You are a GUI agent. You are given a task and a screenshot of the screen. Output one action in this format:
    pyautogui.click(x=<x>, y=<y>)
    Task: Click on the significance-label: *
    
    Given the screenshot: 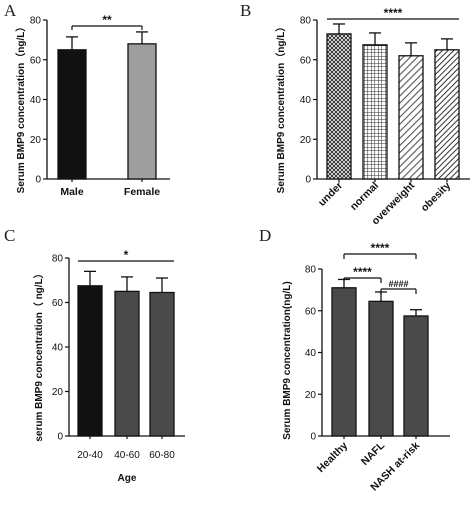 What is the action you would take?
    pyautogui.click(x=126, y=255)
    